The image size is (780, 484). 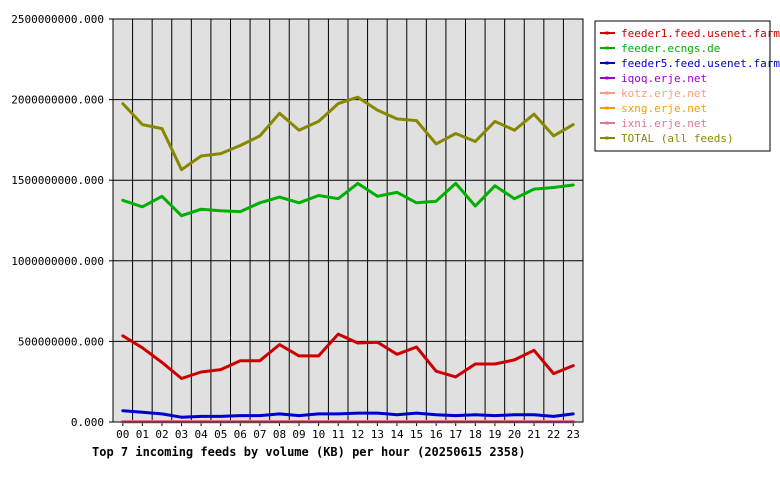 I want to click on x-tick-label: 07, so click(x=259, y=434).